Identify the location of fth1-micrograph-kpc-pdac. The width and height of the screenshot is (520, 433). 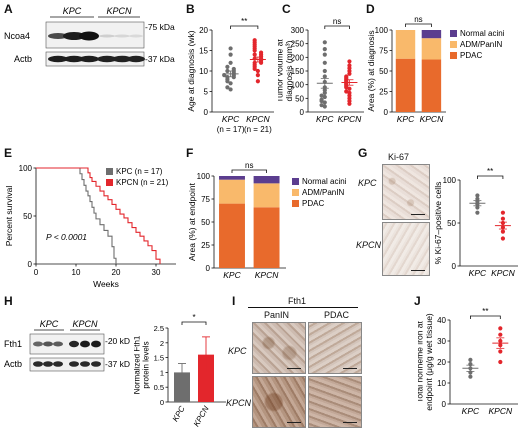
(335, 348).